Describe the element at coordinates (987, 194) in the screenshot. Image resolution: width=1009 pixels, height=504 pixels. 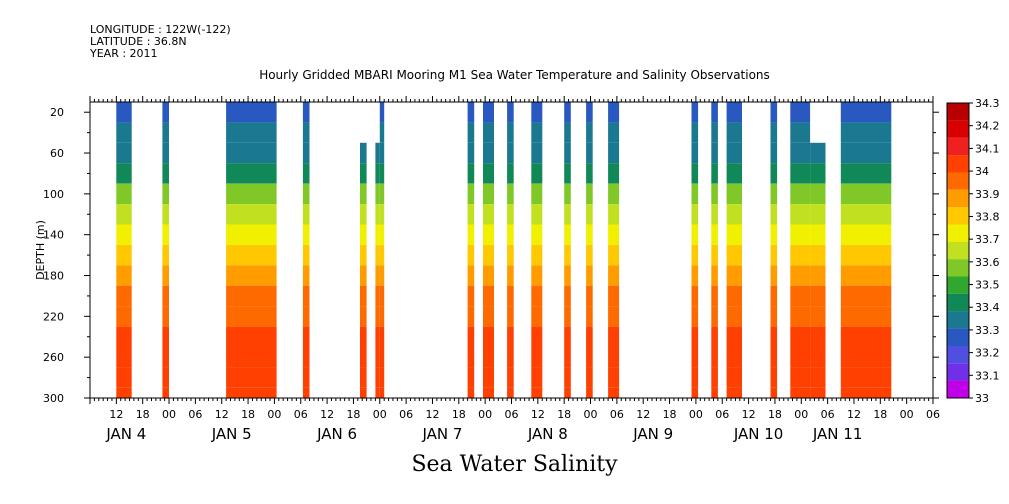
I see `colorbar-label: 33.9` at that location.